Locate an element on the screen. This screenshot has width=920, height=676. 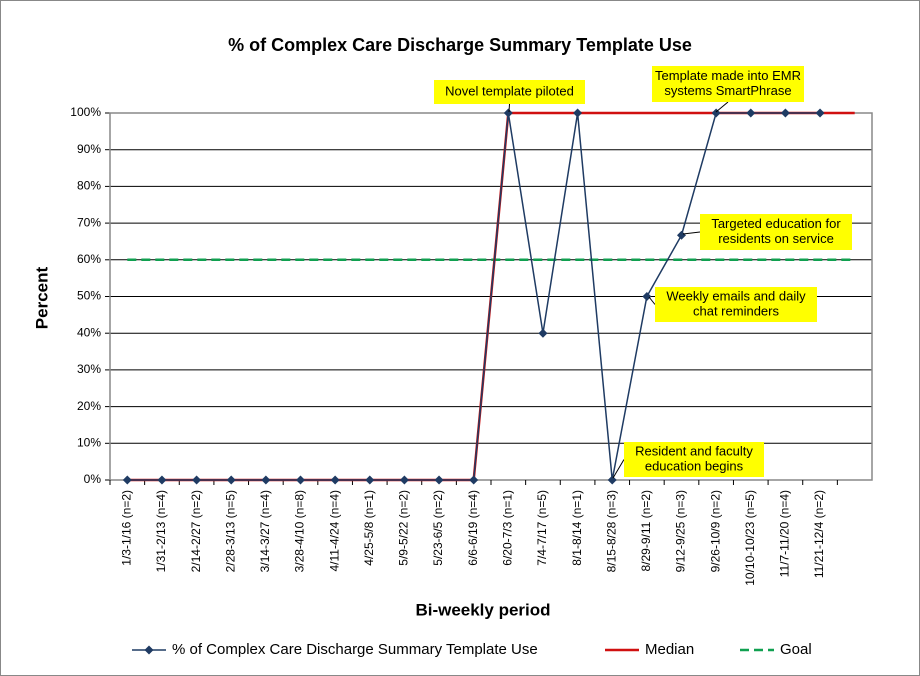
y-axis-label: Percent is located at coordinates (41, 297).